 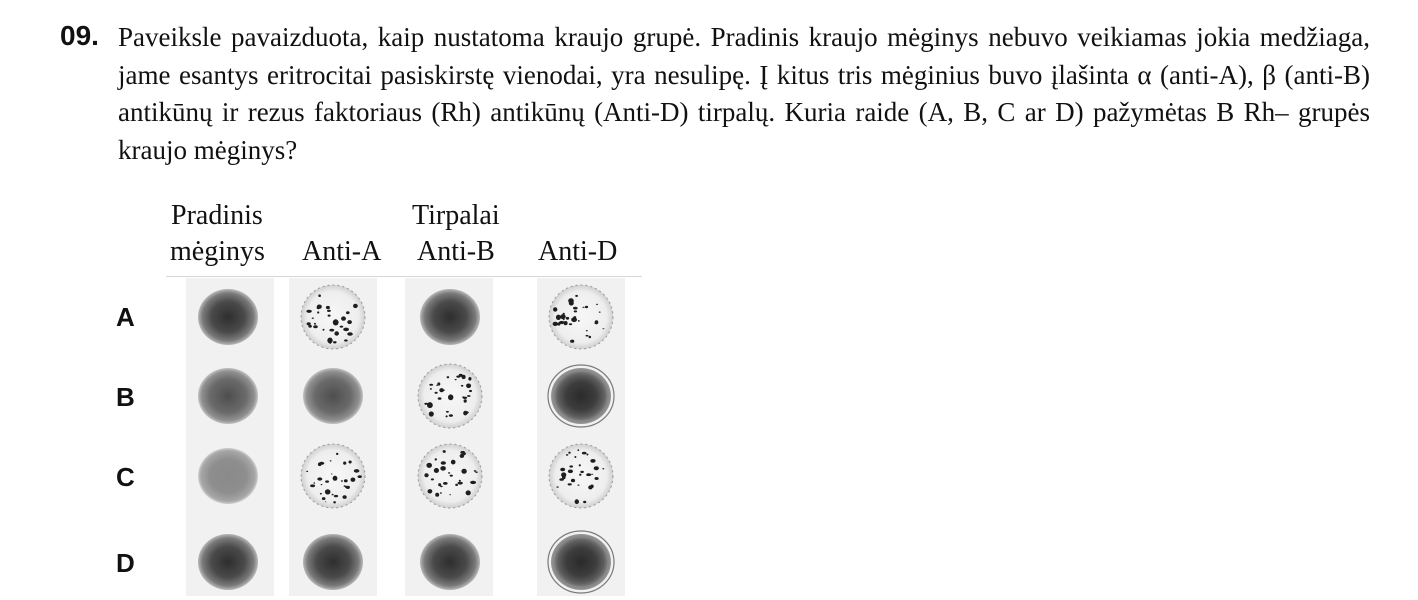 What do you see at coordinates (450, 476) in the screenshot?
I see `well-c-anti-b` at bounding box center [450, 476].